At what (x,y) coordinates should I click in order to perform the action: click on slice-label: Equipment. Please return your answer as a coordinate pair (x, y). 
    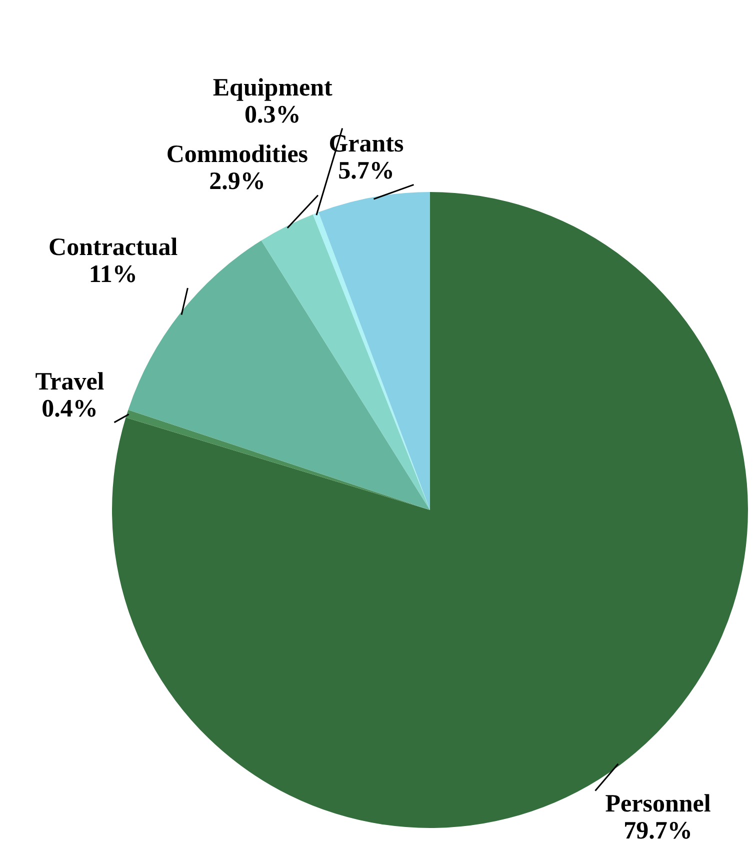
    Looking at the image, I should click on (273, 88).